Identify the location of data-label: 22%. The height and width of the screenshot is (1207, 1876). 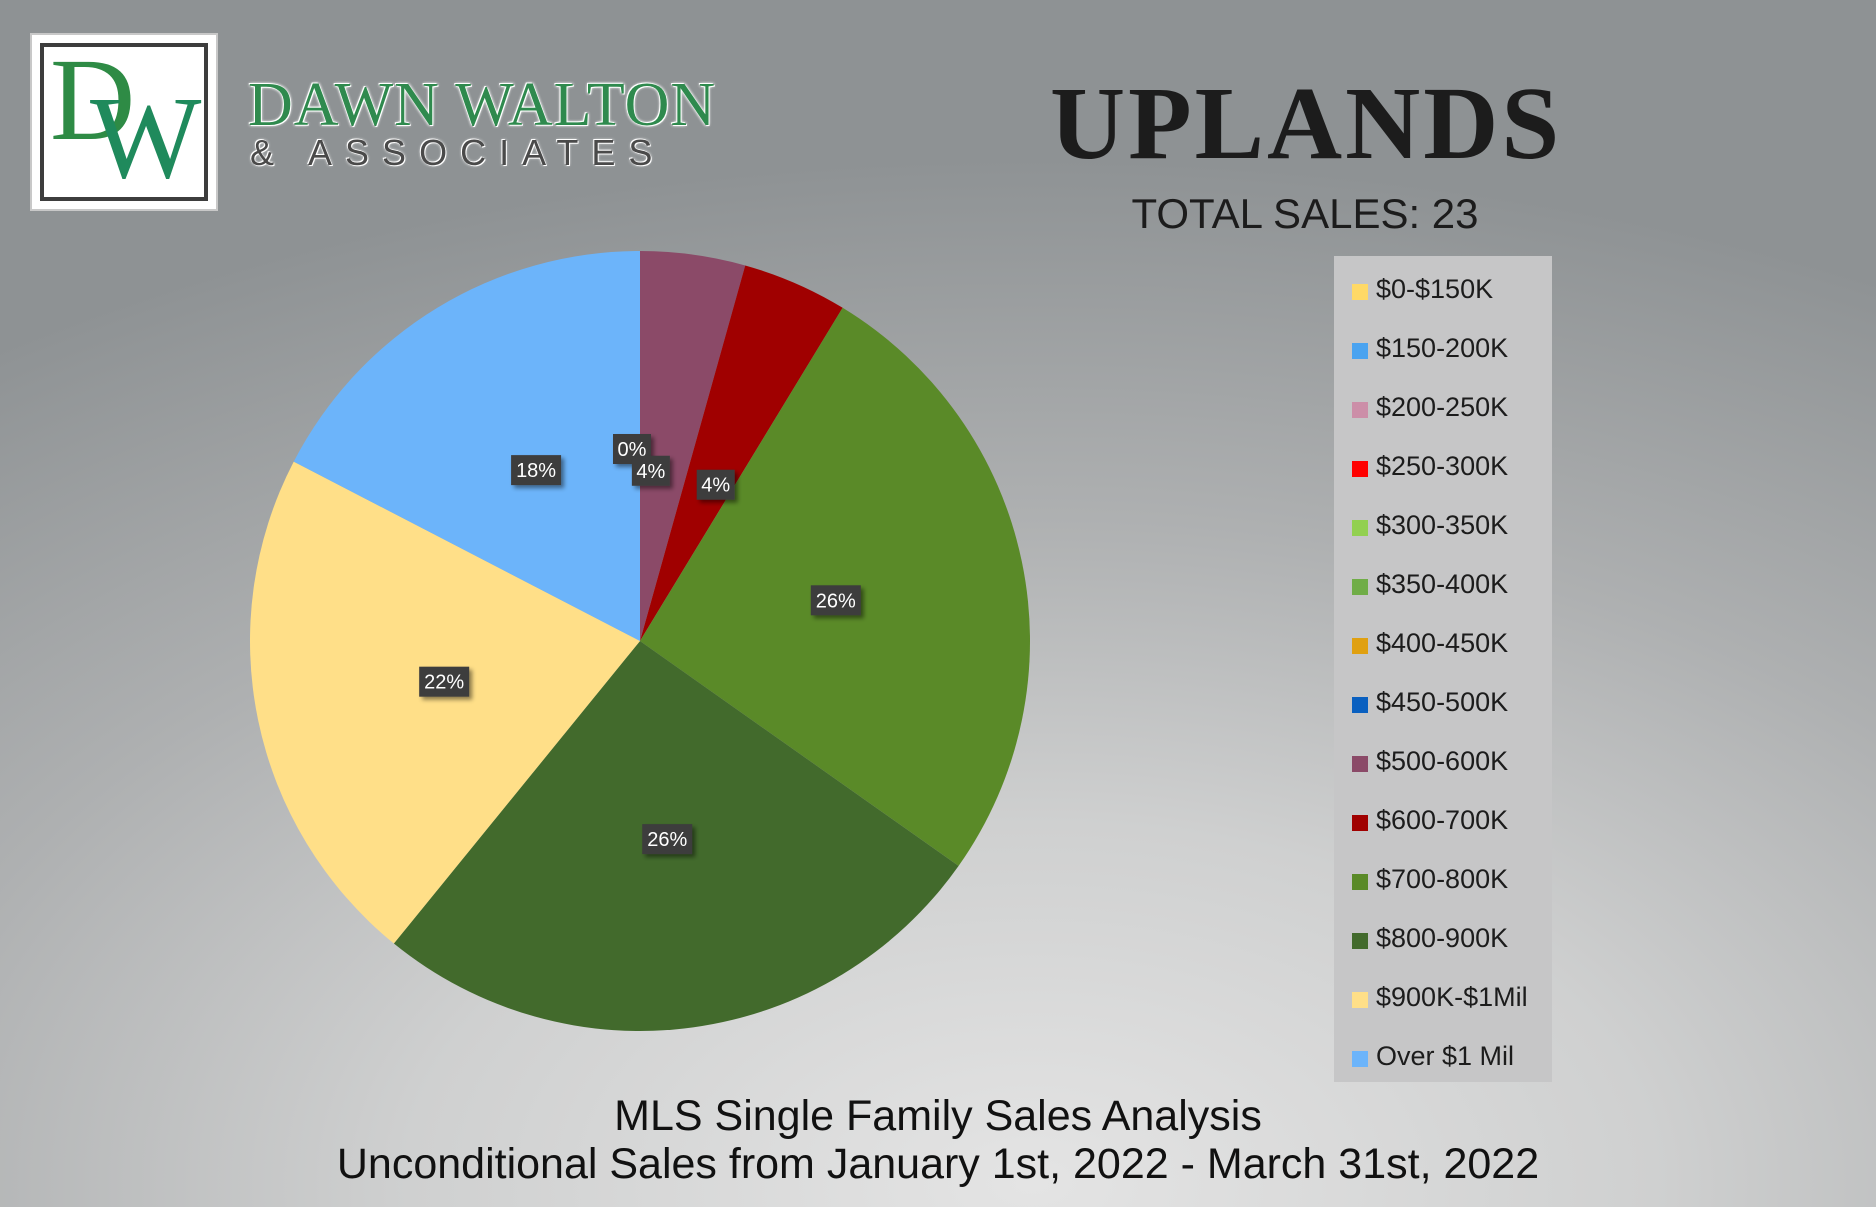
(444, 681).